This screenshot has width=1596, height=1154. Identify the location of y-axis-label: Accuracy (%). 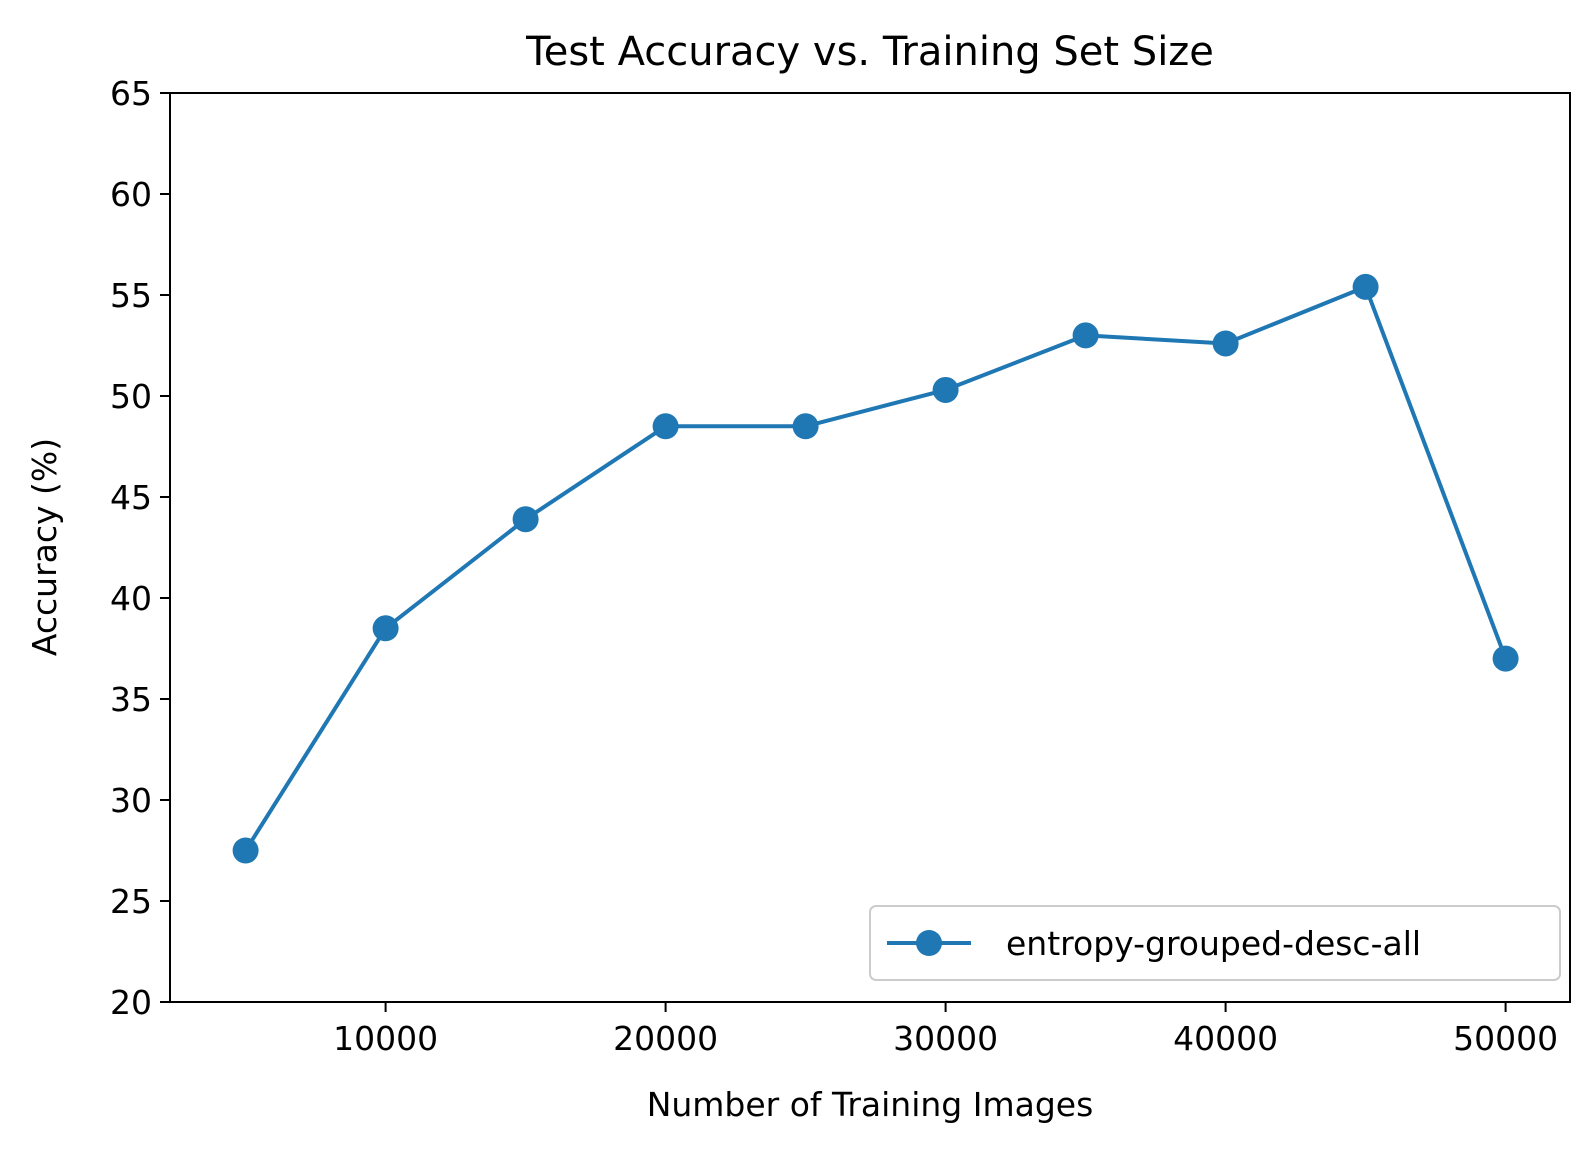
(44, 547).